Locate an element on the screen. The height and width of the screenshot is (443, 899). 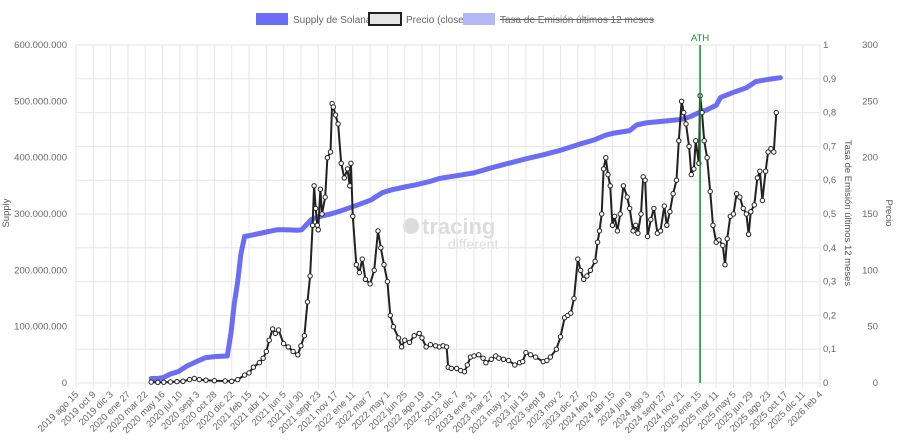
y-right1-tick-label: 0 is located at coordinates (825, 383).